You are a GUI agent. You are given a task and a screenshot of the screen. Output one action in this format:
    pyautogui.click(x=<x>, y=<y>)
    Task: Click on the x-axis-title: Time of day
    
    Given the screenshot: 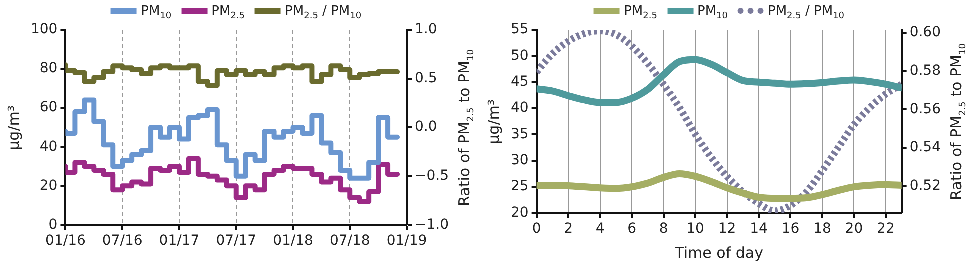 What is the action you would take?
    pyautogui.click(x=719, y=253)
    